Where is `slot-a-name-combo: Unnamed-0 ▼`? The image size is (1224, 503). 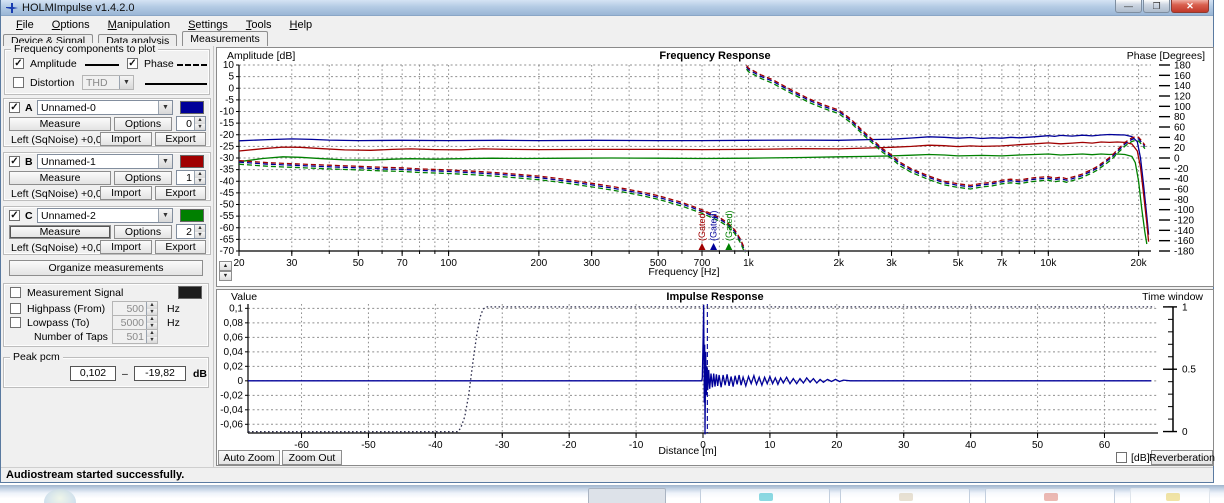 slot-a-name-combo: Unnamed-0 ▼ is located at coordinates (105, 107).